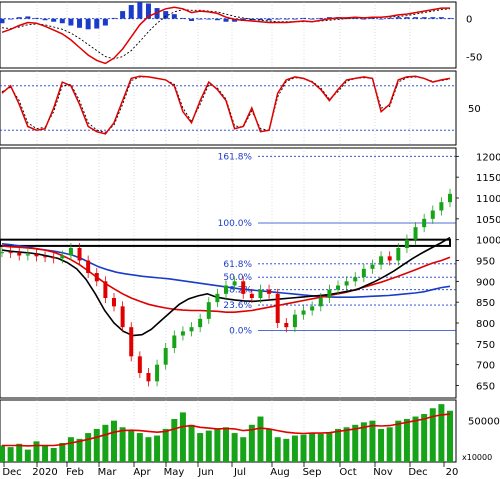 Image resolution: width=500 pixels, height=479 pixels. Describe the element at coordinates (484, 422) in the screenshot. I see `volume-tick-label: 50000` at that location.